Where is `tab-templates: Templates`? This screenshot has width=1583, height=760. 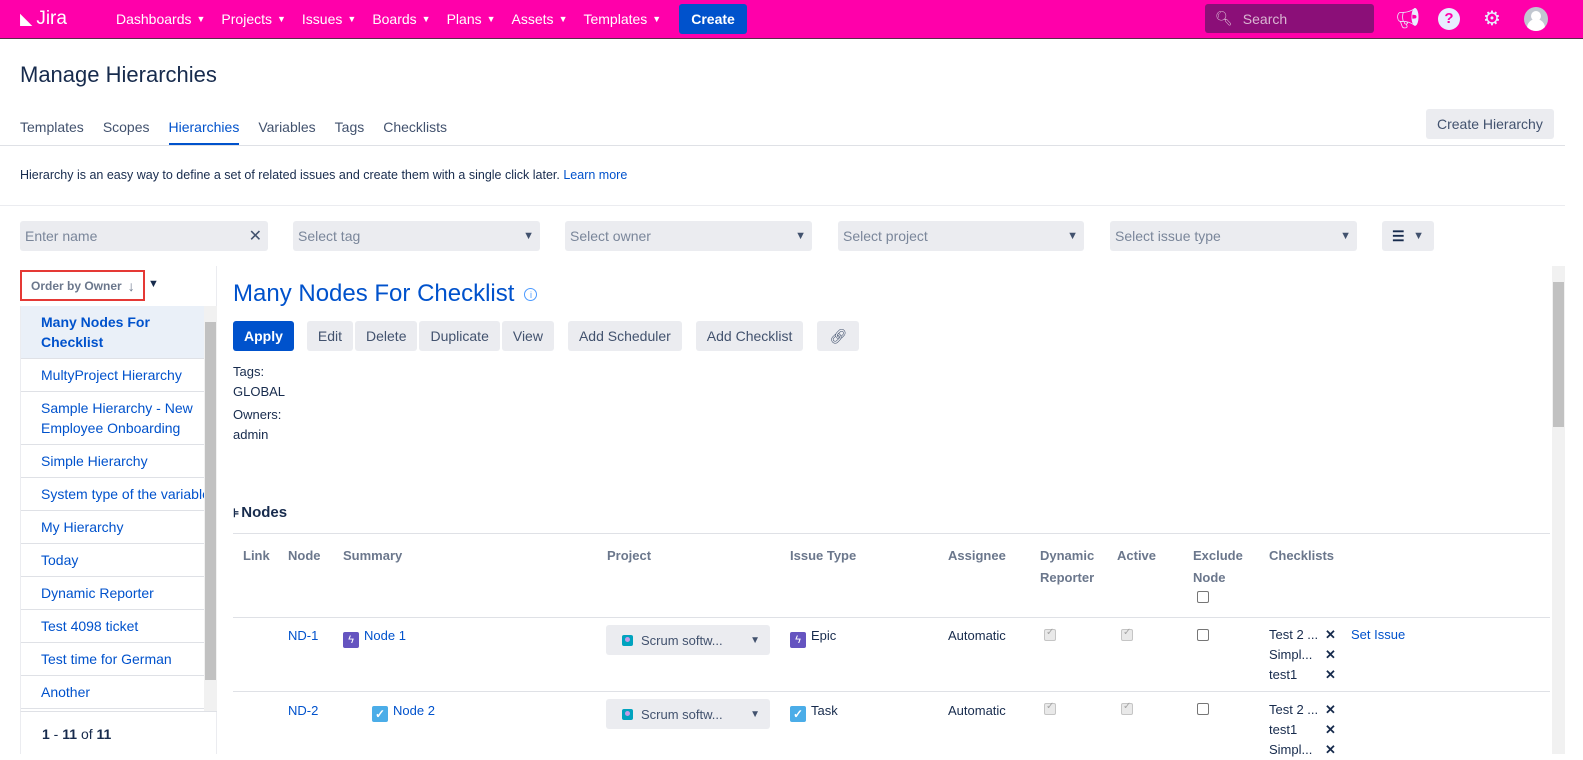 tab-templates: Templates is located at coordinates (52, 127).